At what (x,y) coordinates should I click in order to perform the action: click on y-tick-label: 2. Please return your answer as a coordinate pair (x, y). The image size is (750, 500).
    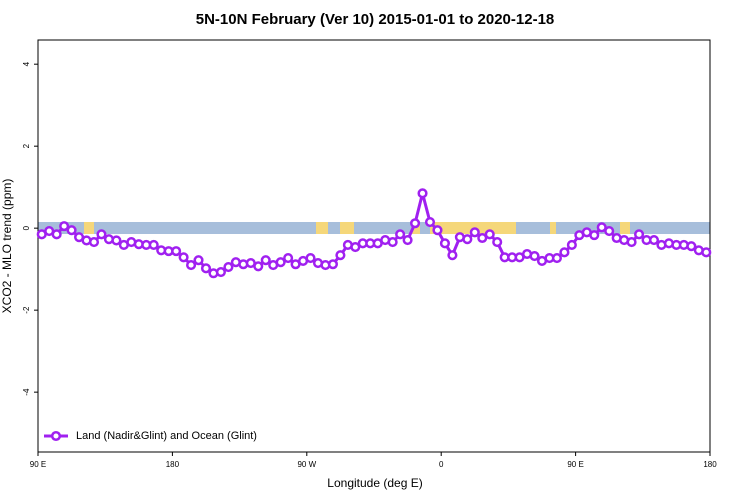
    Looking at the image, I should click on (26, 145).